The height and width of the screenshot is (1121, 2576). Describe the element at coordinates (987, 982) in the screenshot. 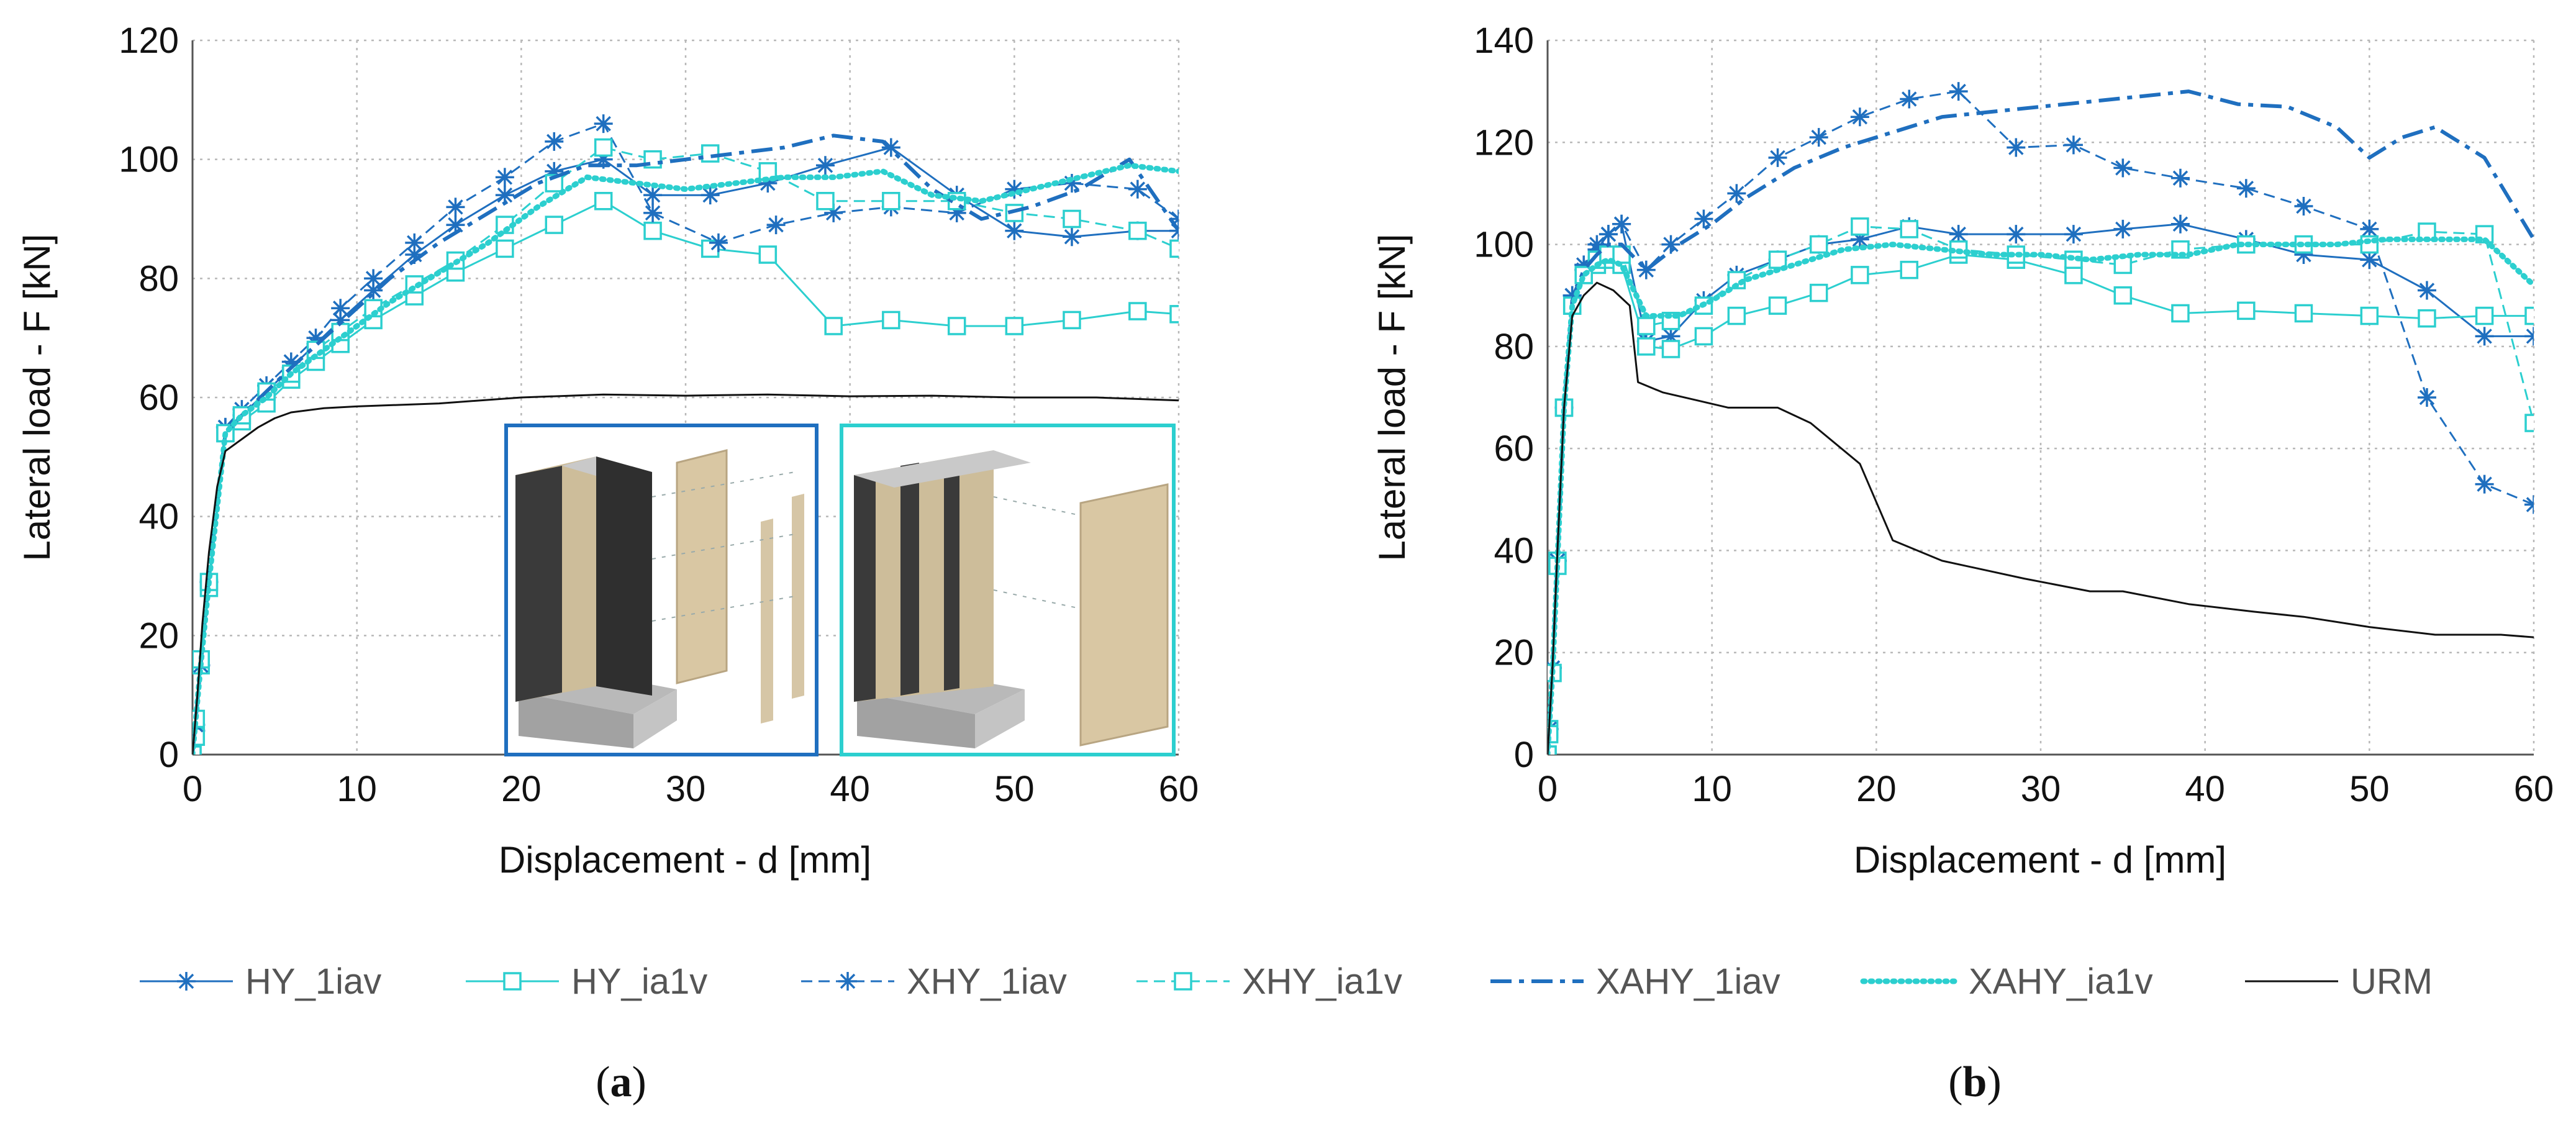

I see `legend-label: XHY_1iav` at that location.